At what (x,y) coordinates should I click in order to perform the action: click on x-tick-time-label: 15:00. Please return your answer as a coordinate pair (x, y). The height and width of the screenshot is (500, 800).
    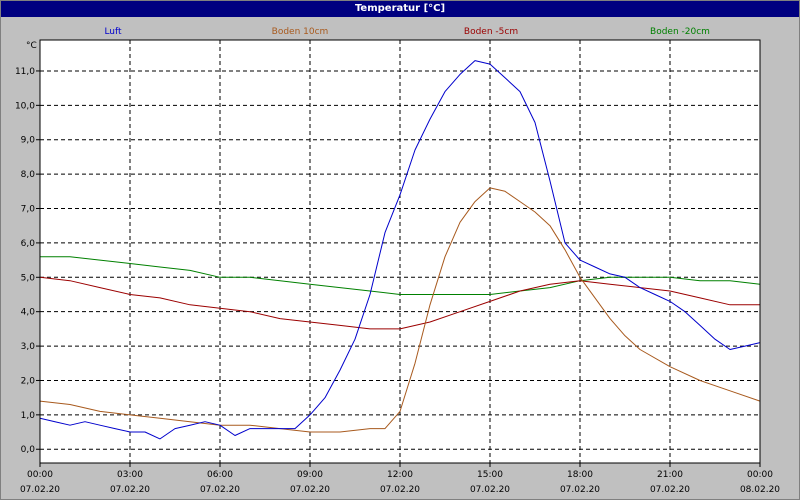
    Looking at the image, I should click on (490, 475).